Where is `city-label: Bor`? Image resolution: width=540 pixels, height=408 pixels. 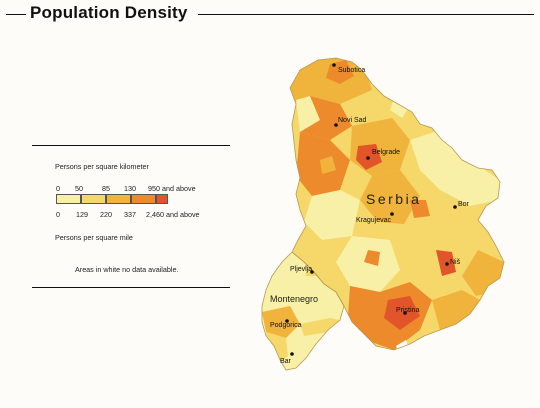 city-label: Bor is located at coordinates (464, 204).